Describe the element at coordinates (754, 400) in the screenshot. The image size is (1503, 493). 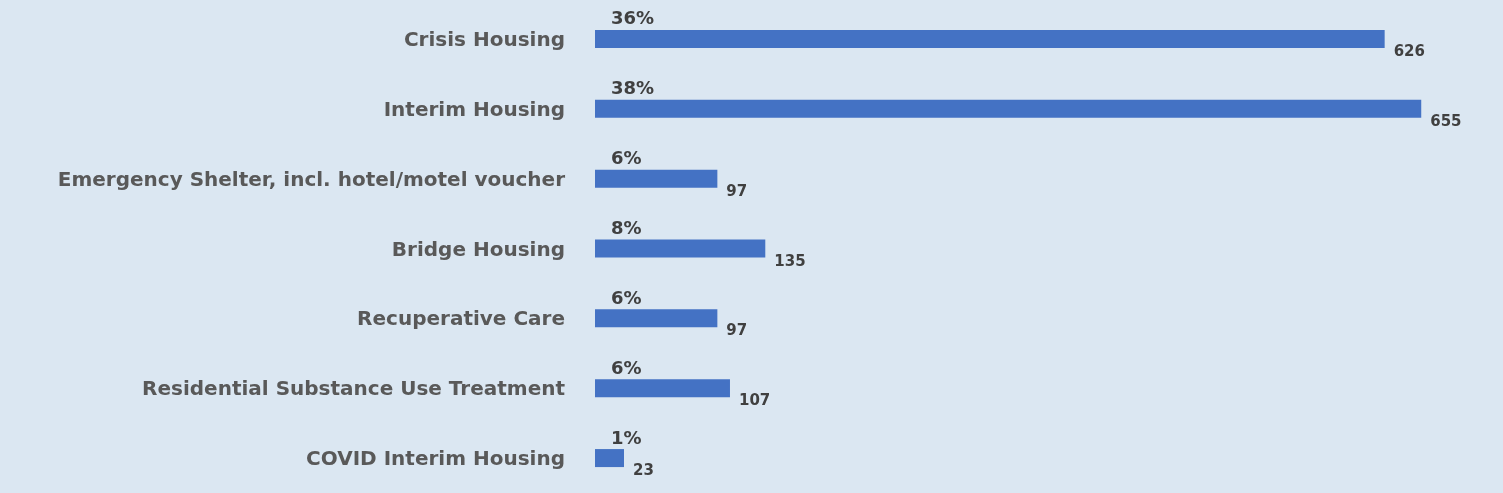
I see `data-label: 107` at that location.